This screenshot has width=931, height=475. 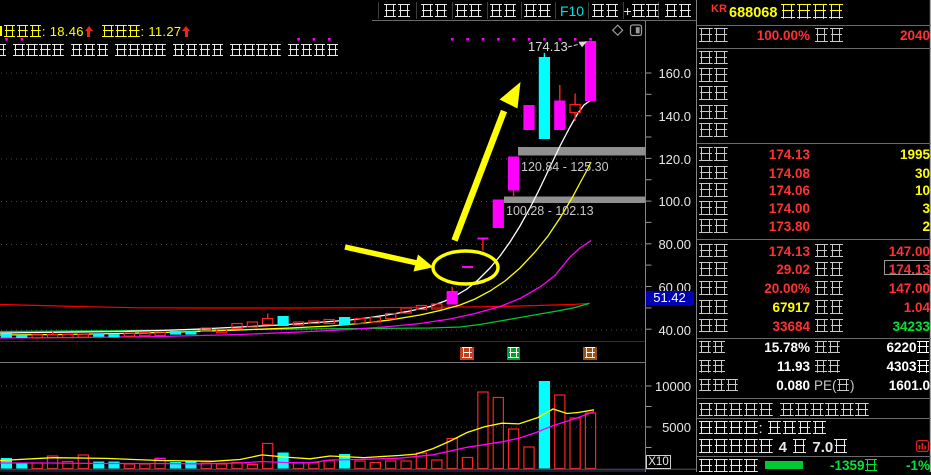 I want to click on svg-text: 120.84 - 125.30, so click(x=565, y=167).